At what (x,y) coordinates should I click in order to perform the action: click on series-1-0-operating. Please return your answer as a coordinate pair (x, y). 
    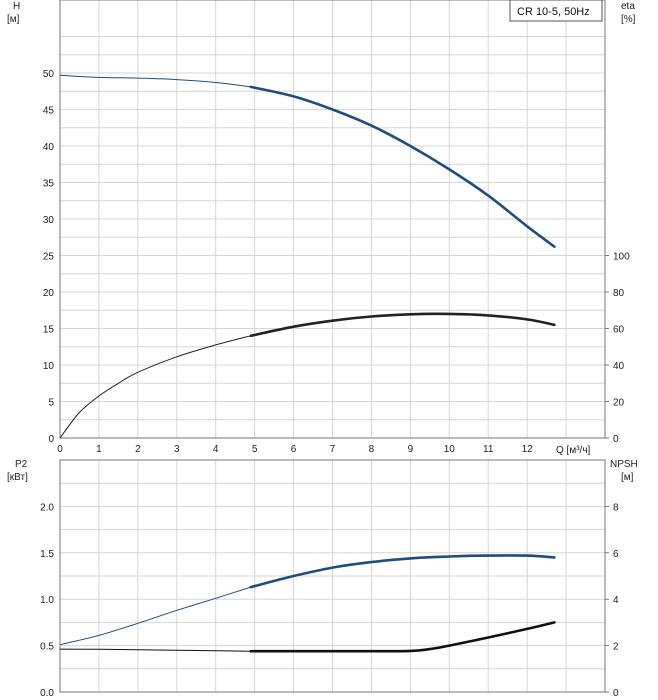
    Looking at the image, I should click on (402, 571).